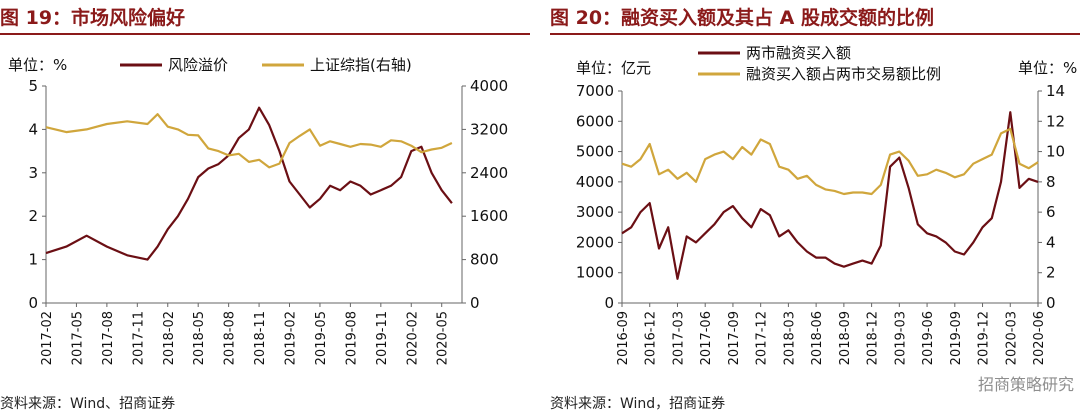  Describe the element at coordinates (1055, 152) in the screenshot. I see `y-tick-label-right: 10` at that location.